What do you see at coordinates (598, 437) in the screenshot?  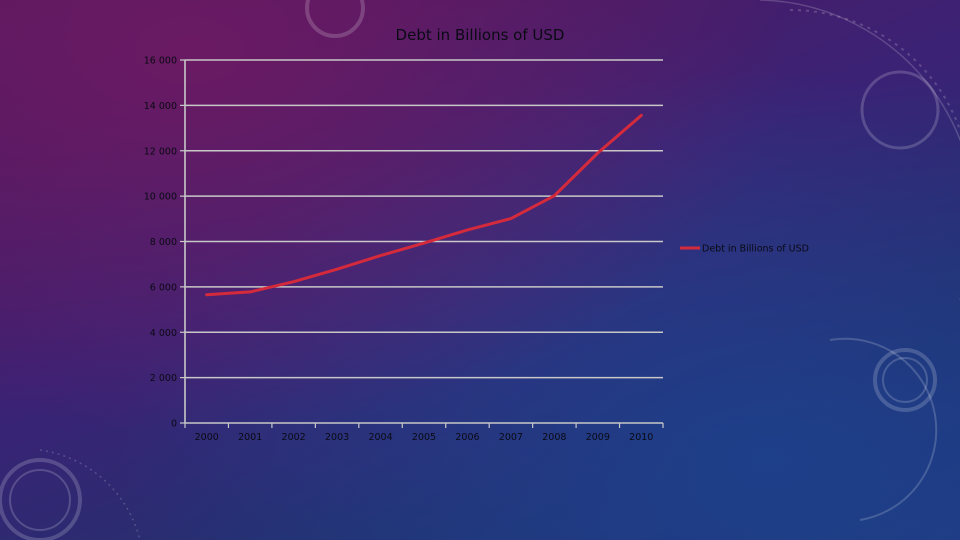 I see `x-tick-label: 2009` at bounding box center [598, 437].